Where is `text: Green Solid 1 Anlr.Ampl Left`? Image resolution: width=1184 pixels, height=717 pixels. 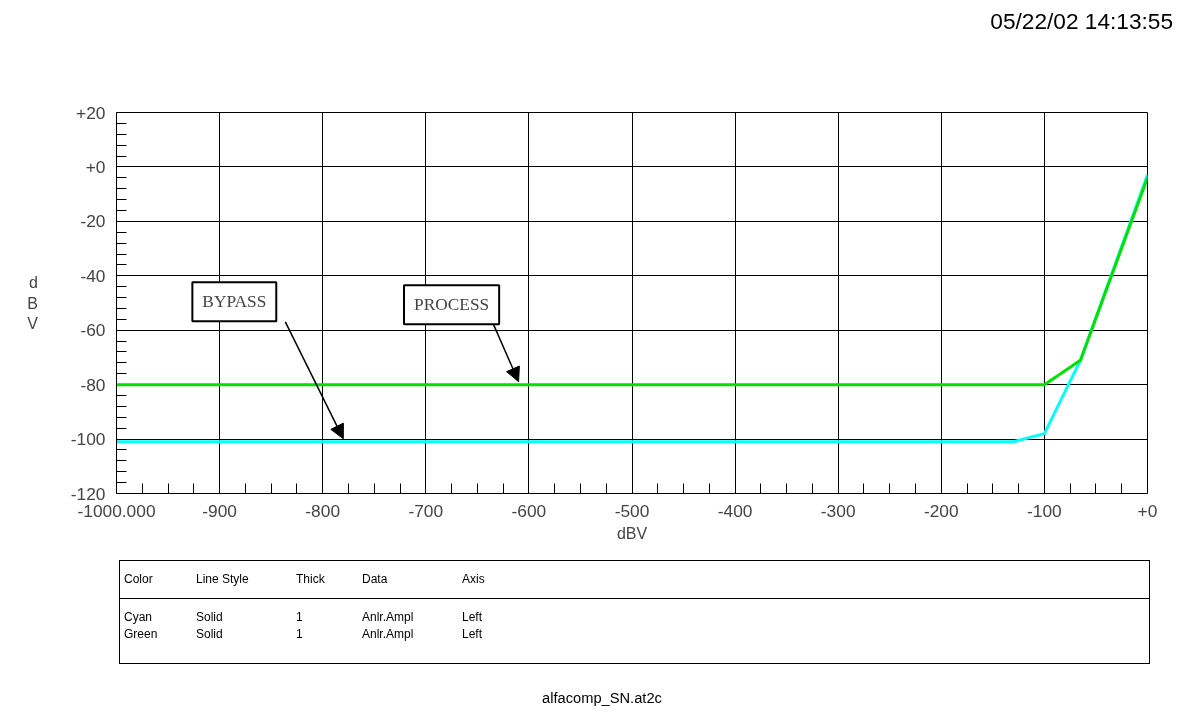
text: Green Solid 1 Anlr.Ampl Left is located at coordinates (303, 634).